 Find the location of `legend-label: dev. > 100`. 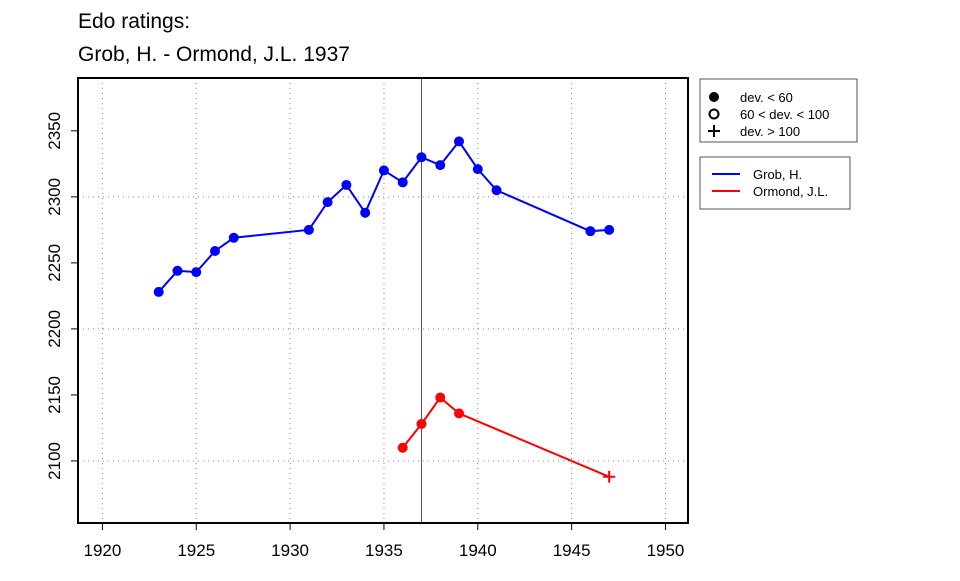

legend-label: dev. > 100 is located at coordinates (770, 131).